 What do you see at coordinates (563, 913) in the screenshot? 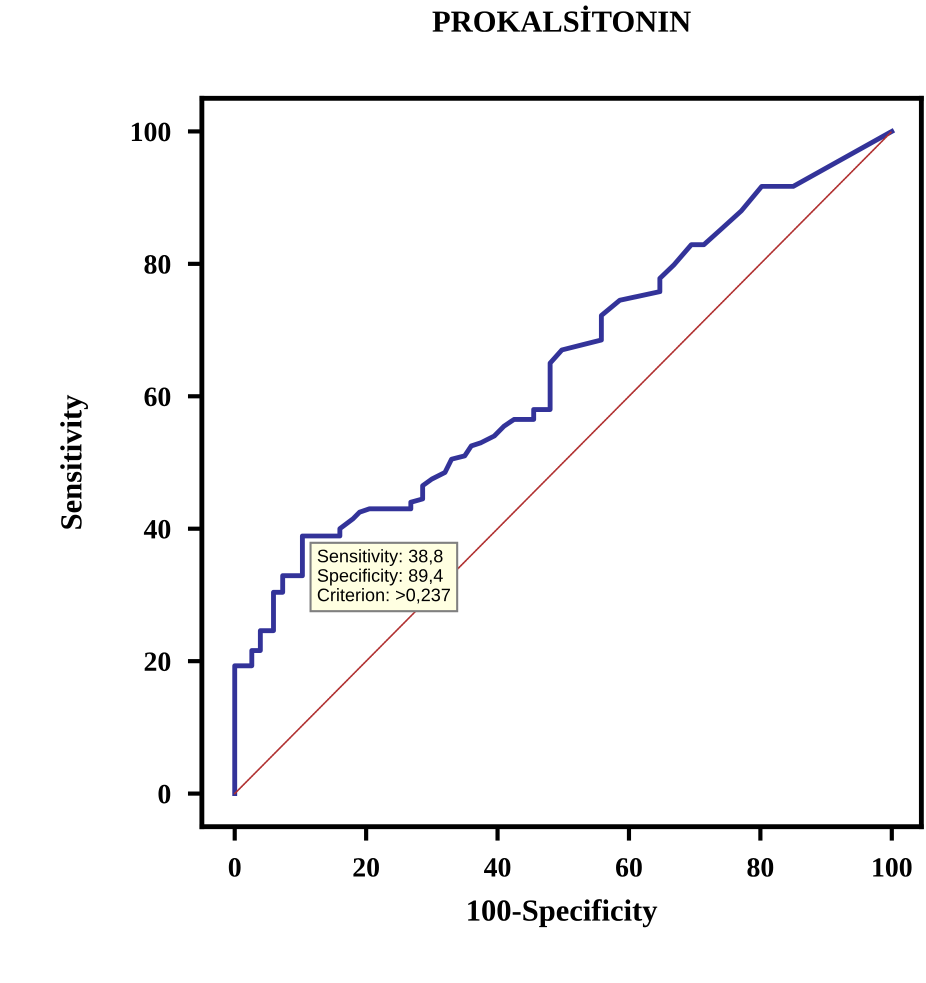
I see `x-axis-title: 100-Specificity` at bounding box center [563, 913].